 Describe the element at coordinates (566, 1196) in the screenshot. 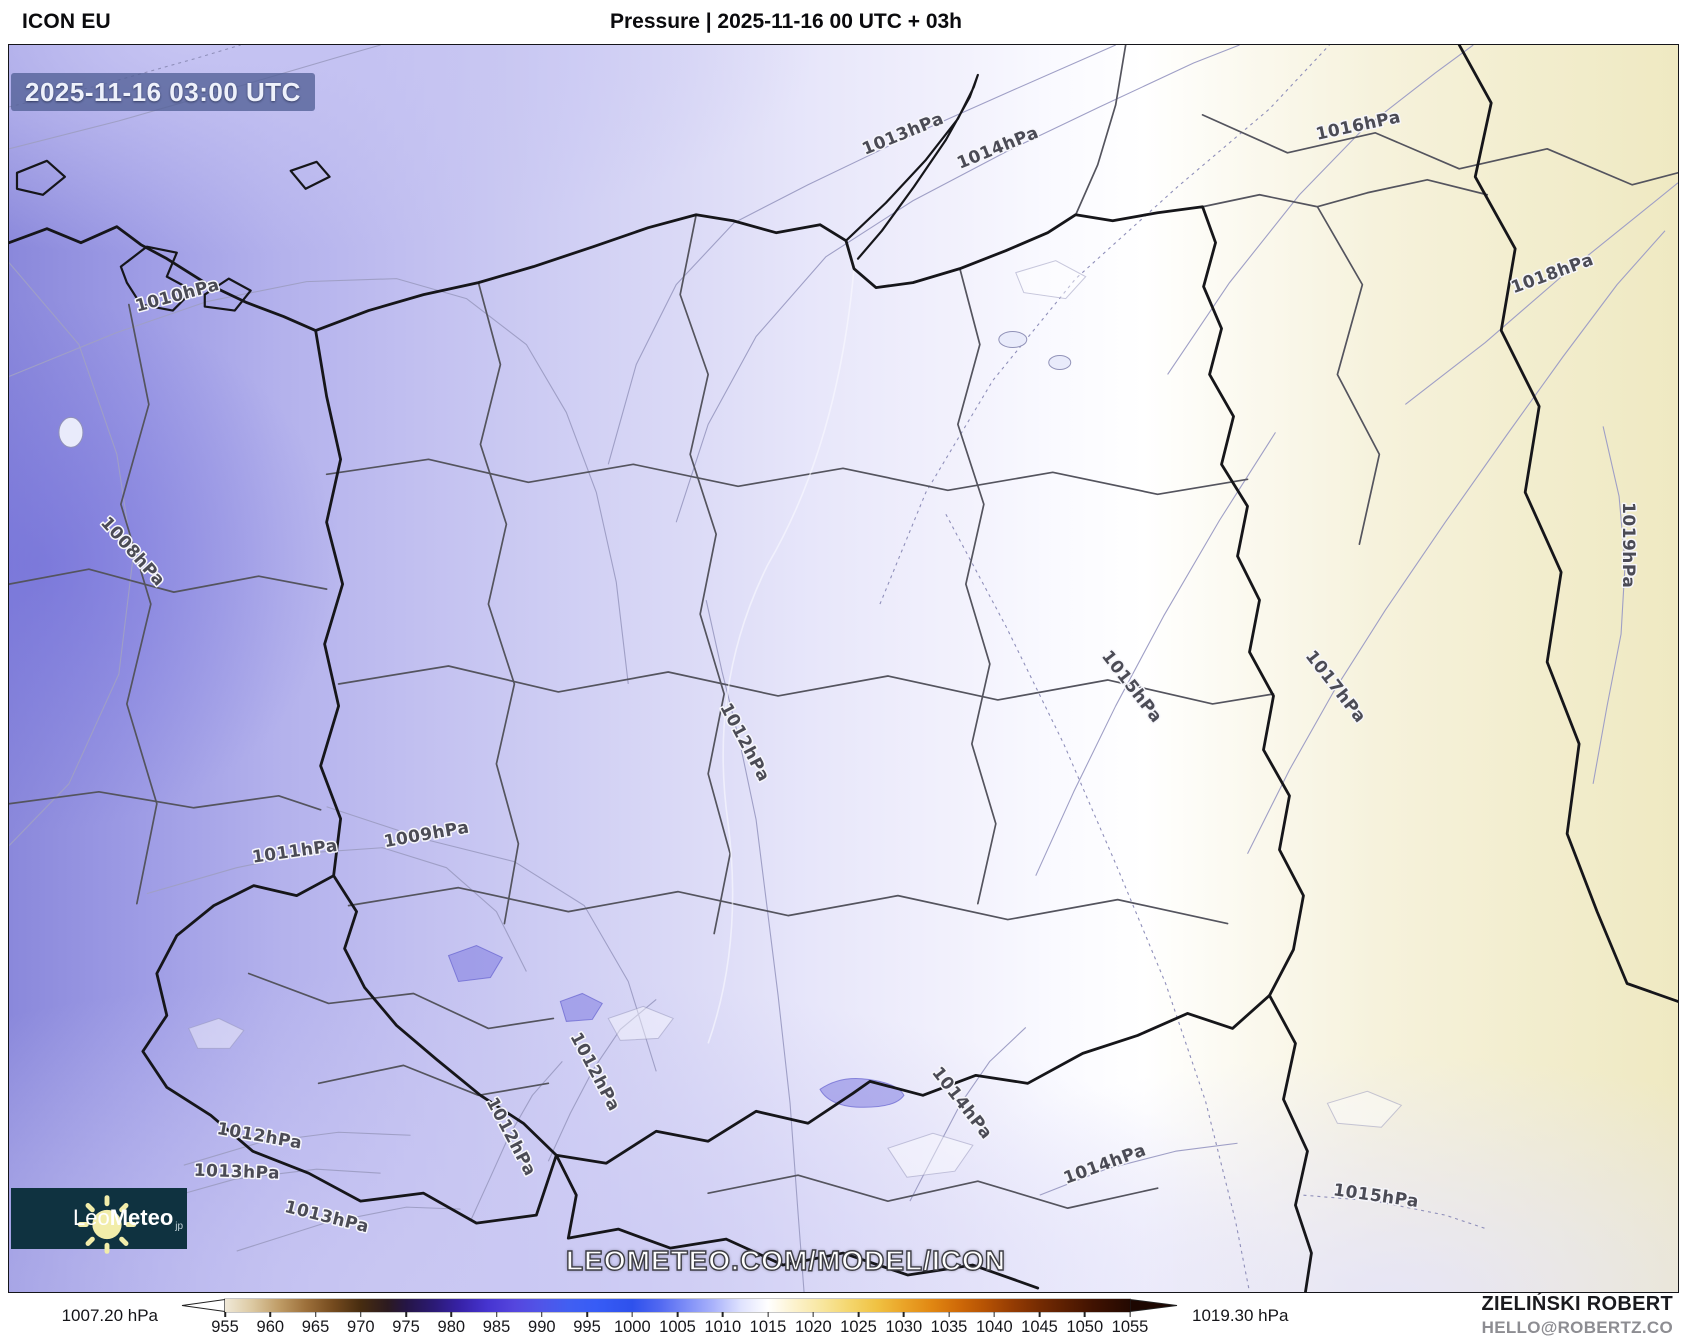

I see `country-border-czech-slovak` at that location.